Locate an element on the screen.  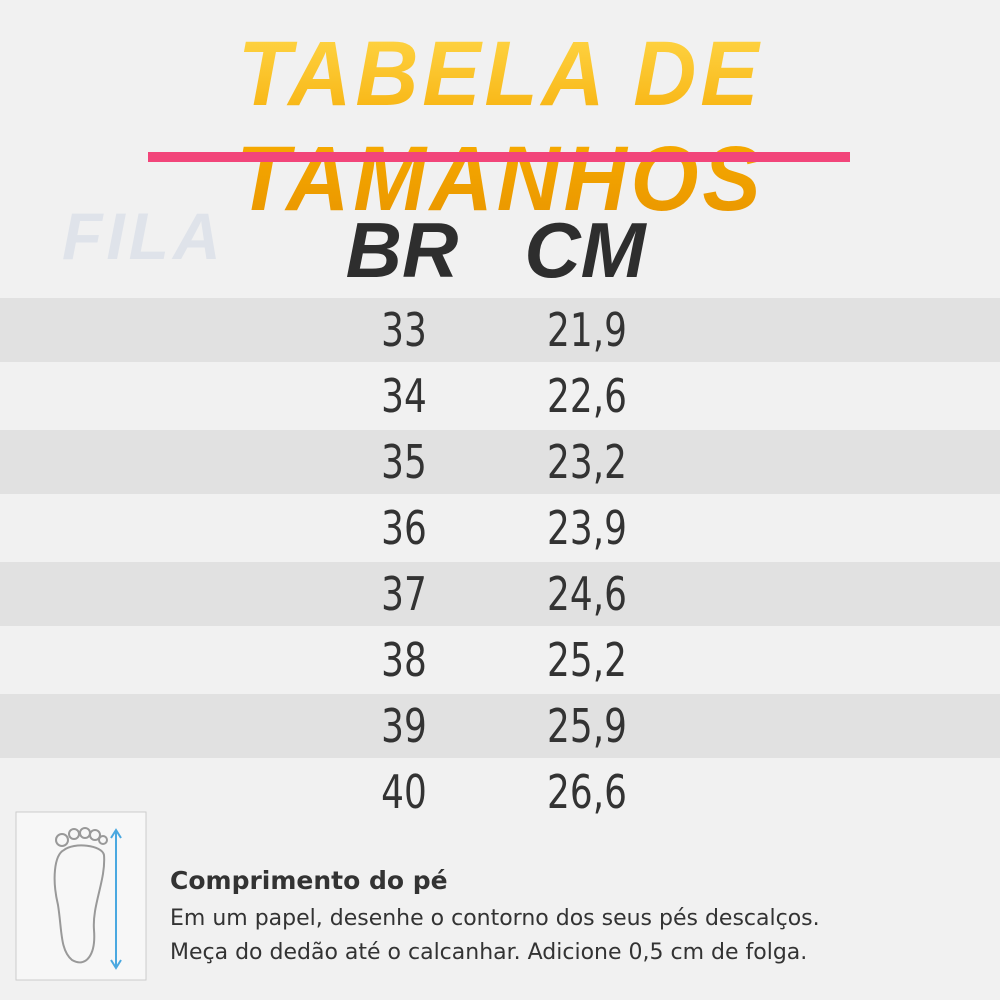
size-br: 36 is located at coordinates (404, 528).